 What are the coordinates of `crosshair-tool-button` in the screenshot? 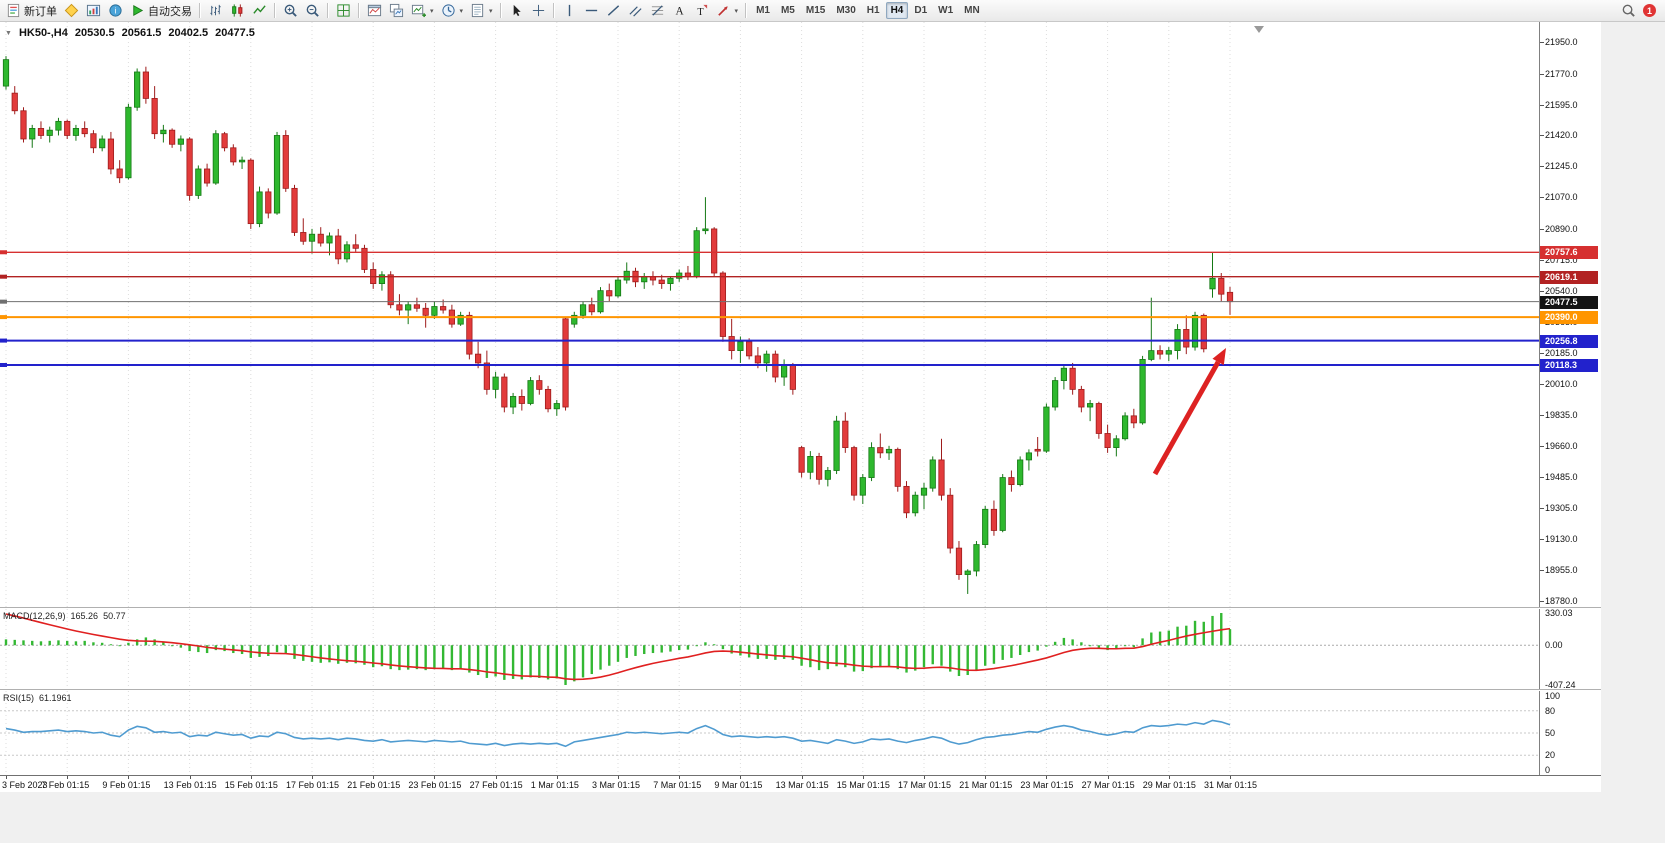 It's located at (538, 10).